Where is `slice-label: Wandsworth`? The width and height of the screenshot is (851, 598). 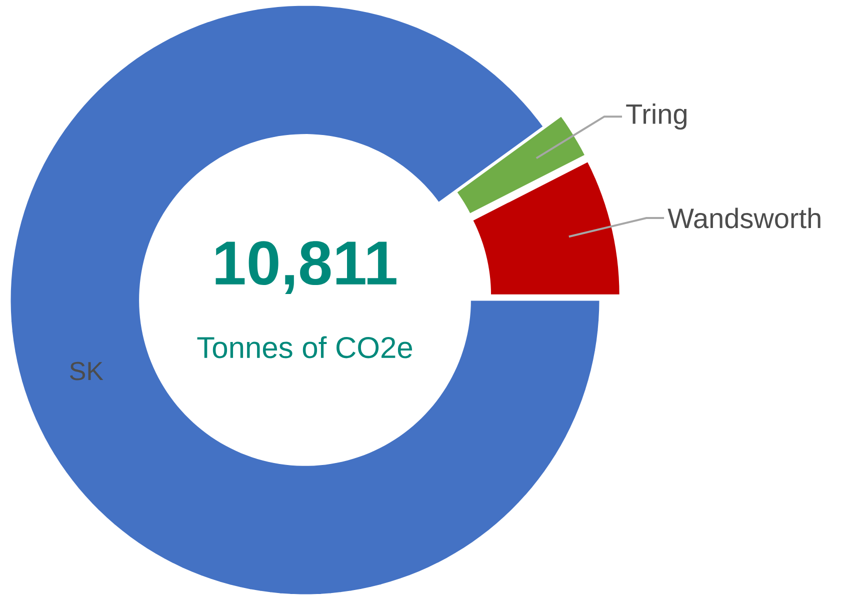
slice-label: Wandsworth is located at coordinates (744, 218).